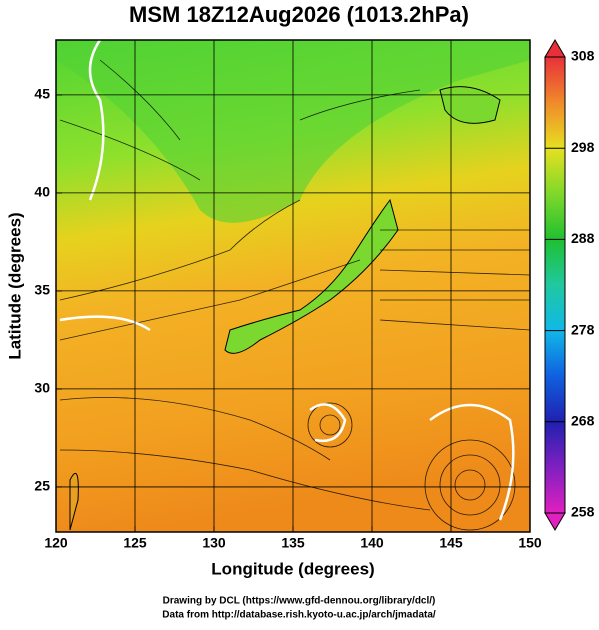 This screenshot has height=630, width=599. Describe the element at coordinates (583, 147) in the screenshot. I see `colorbar-tick-label: 298` at that location.